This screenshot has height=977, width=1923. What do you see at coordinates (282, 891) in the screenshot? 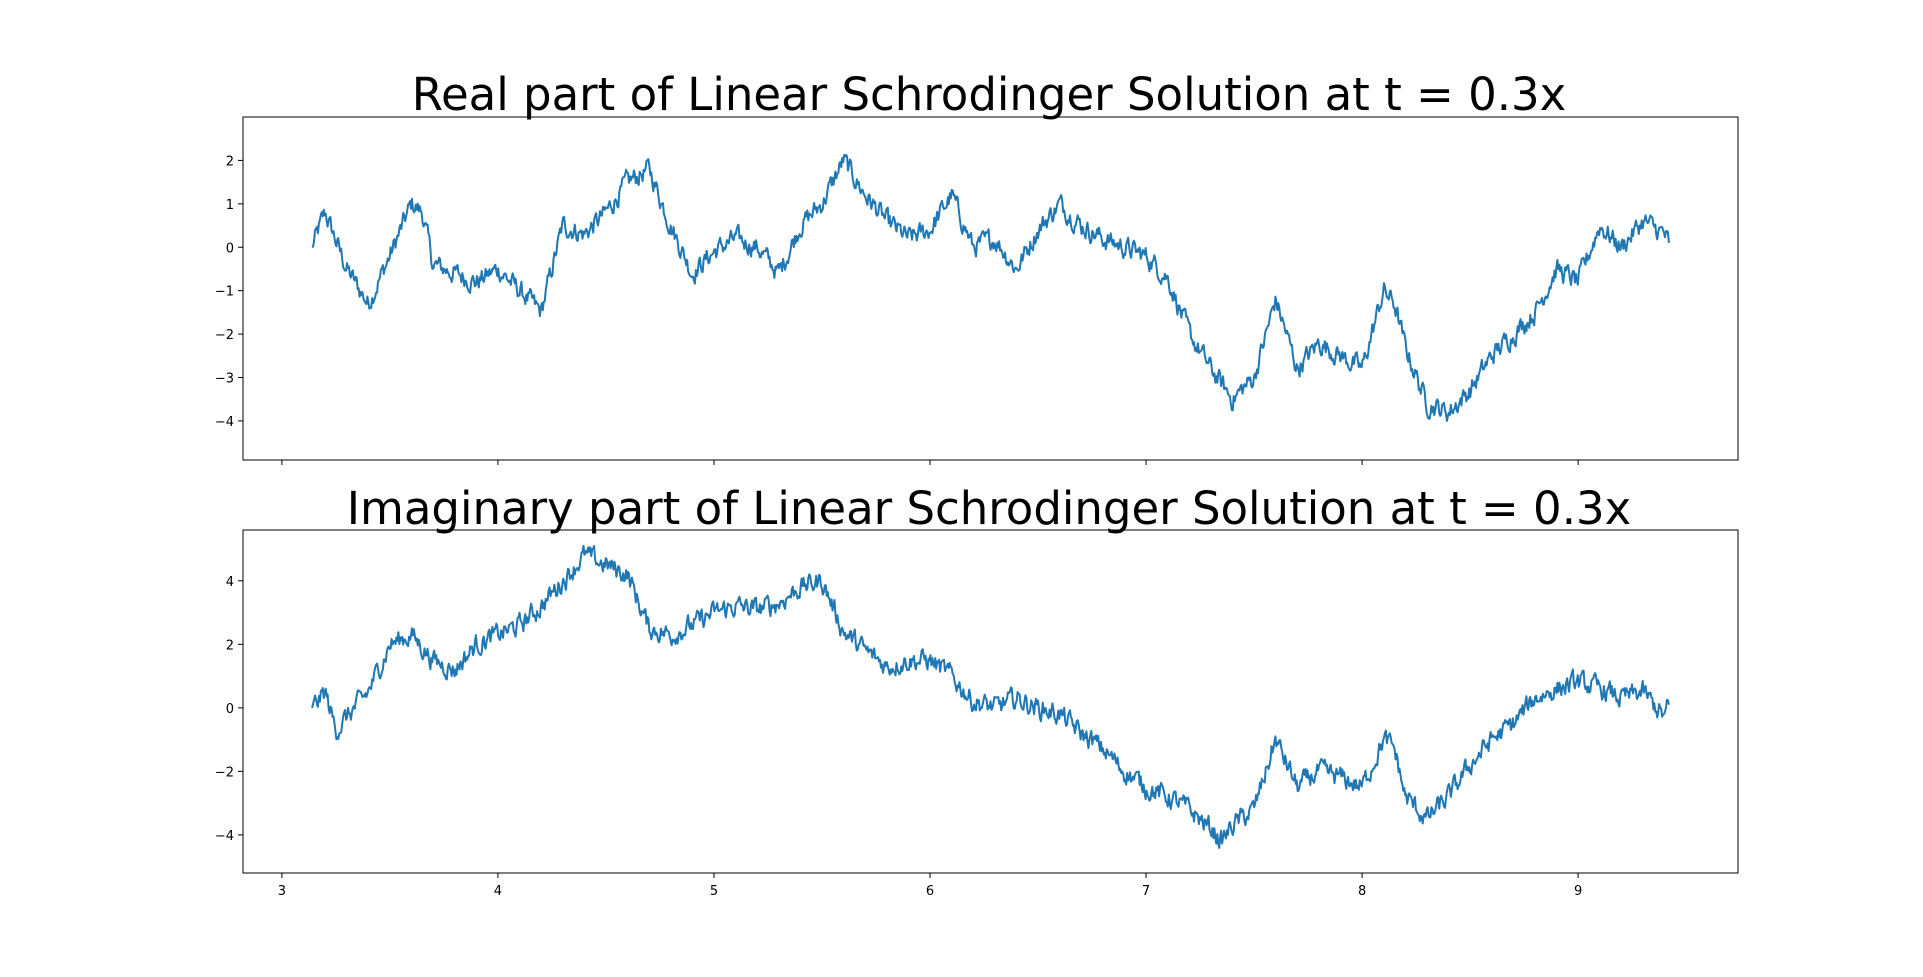
I see `imaginary-xtick-label: 3` at bounding box center [282, 891].